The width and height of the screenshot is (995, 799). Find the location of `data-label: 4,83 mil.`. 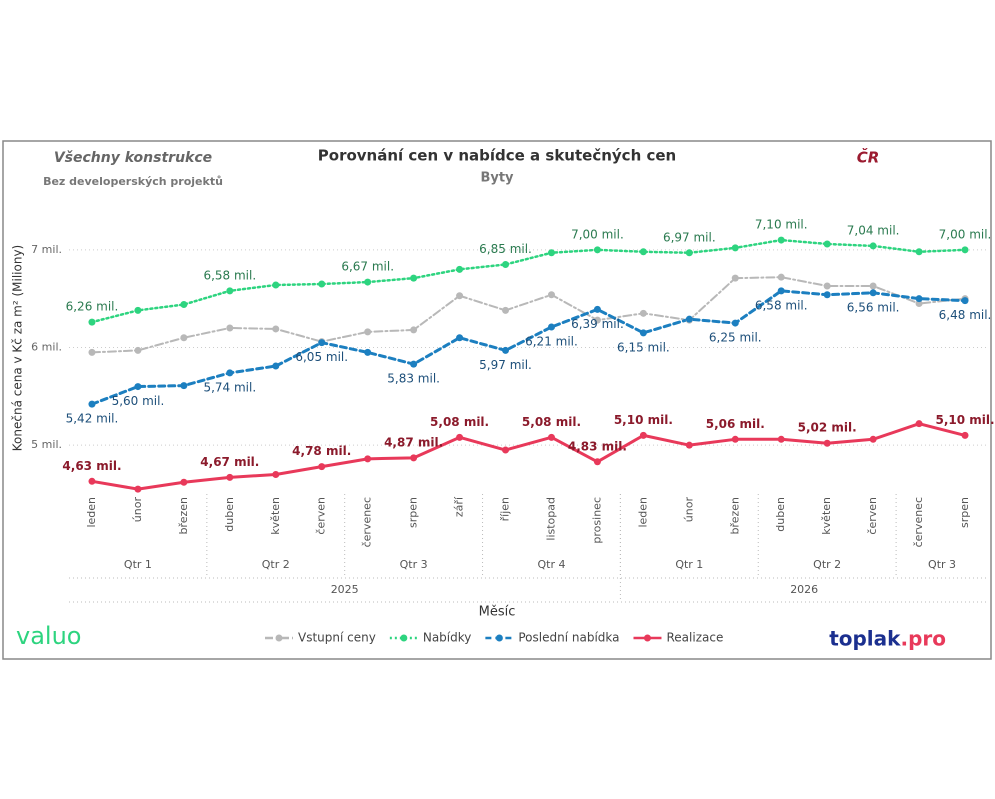

data-label: 4,83 mil. is located at coordinates (597, 446).